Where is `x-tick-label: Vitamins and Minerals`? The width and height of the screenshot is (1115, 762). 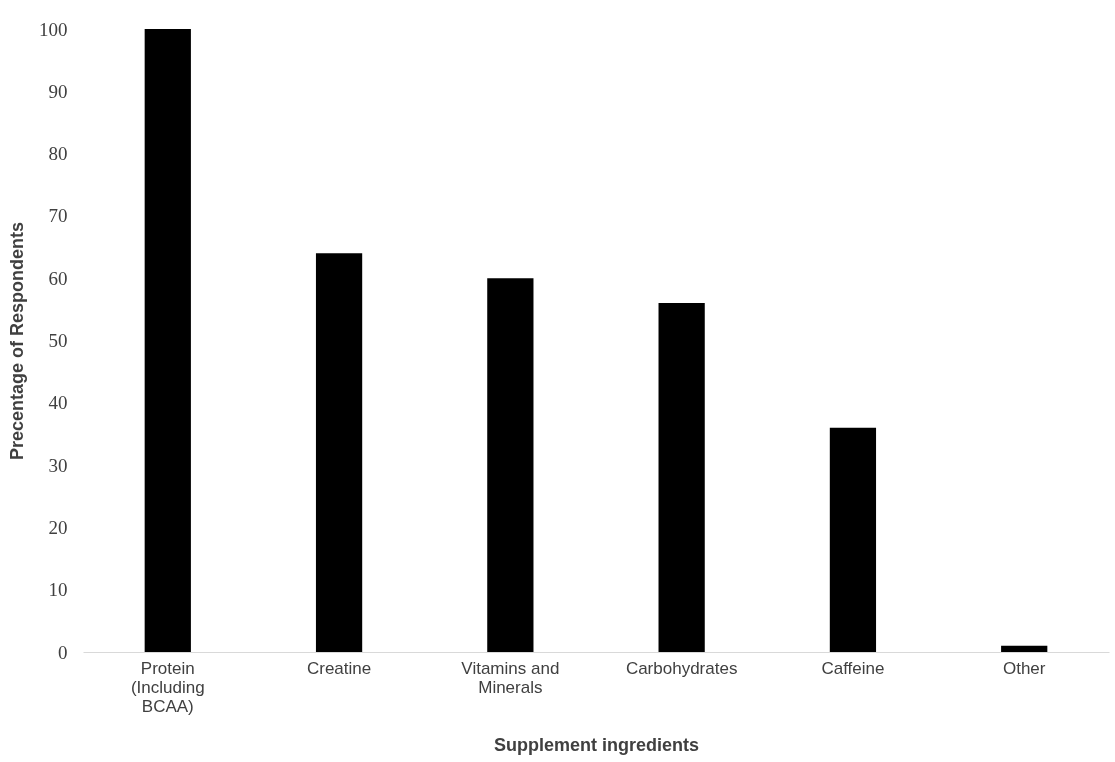 x-tick-label: Vitamins and Minerals is located at coordinates (510, 677).